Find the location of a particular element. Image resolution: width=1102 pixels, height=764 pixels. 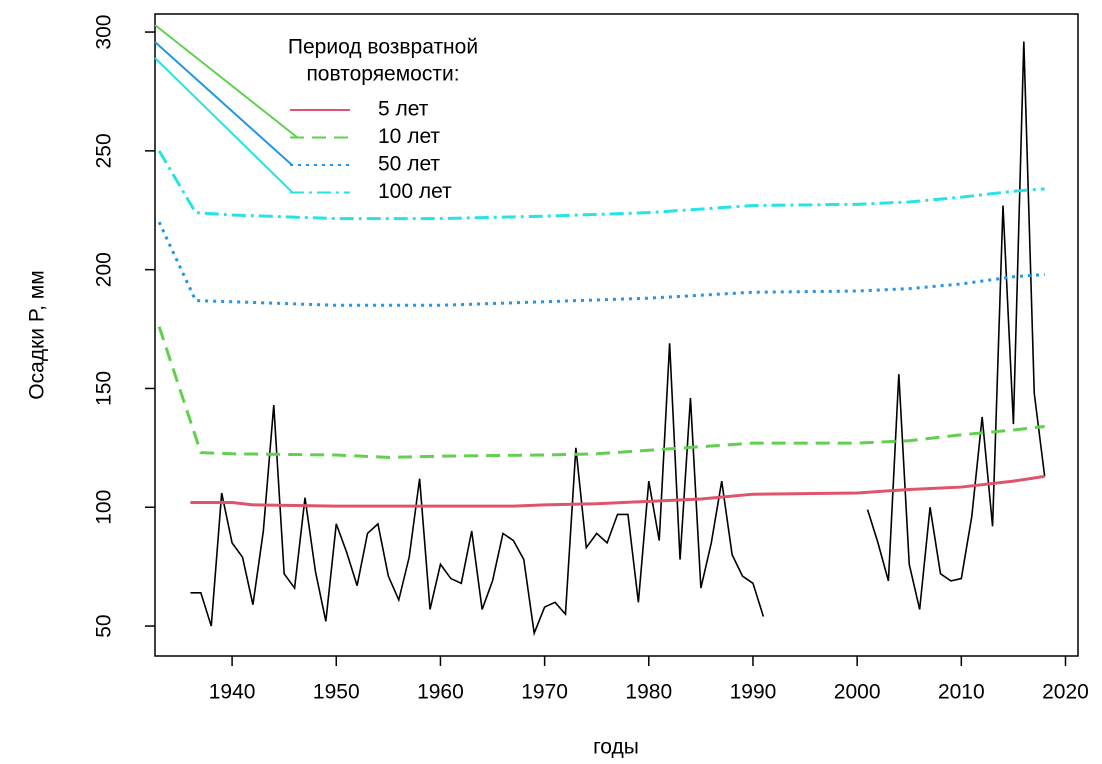

x-tick-label: 1990 is located at coordinates (753, 692).